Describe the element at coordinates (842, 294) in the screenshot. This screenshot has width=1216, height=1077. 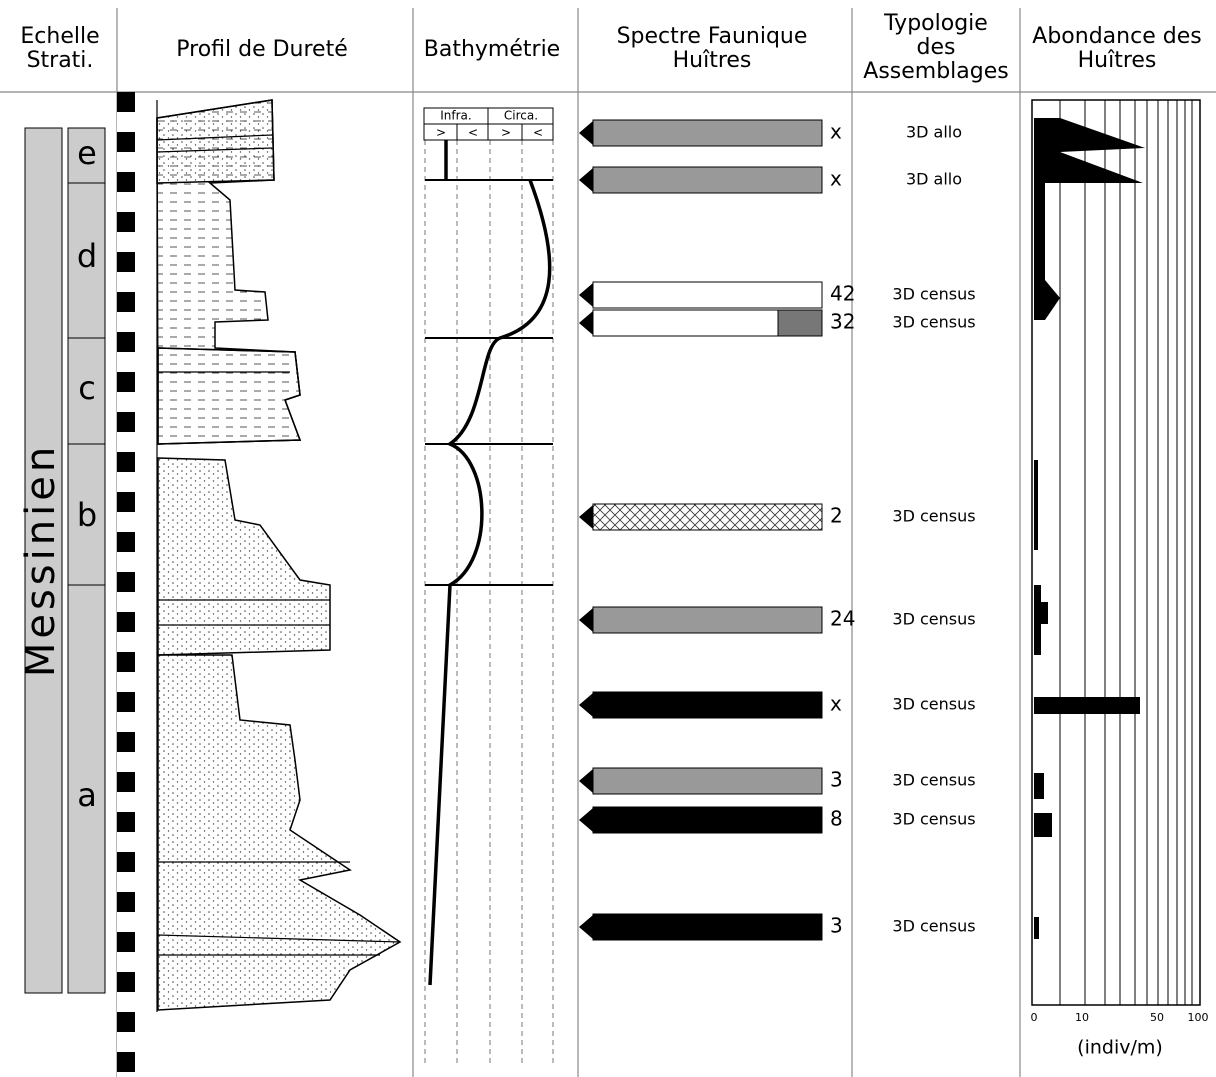
I see `count-label: 42` at that location.